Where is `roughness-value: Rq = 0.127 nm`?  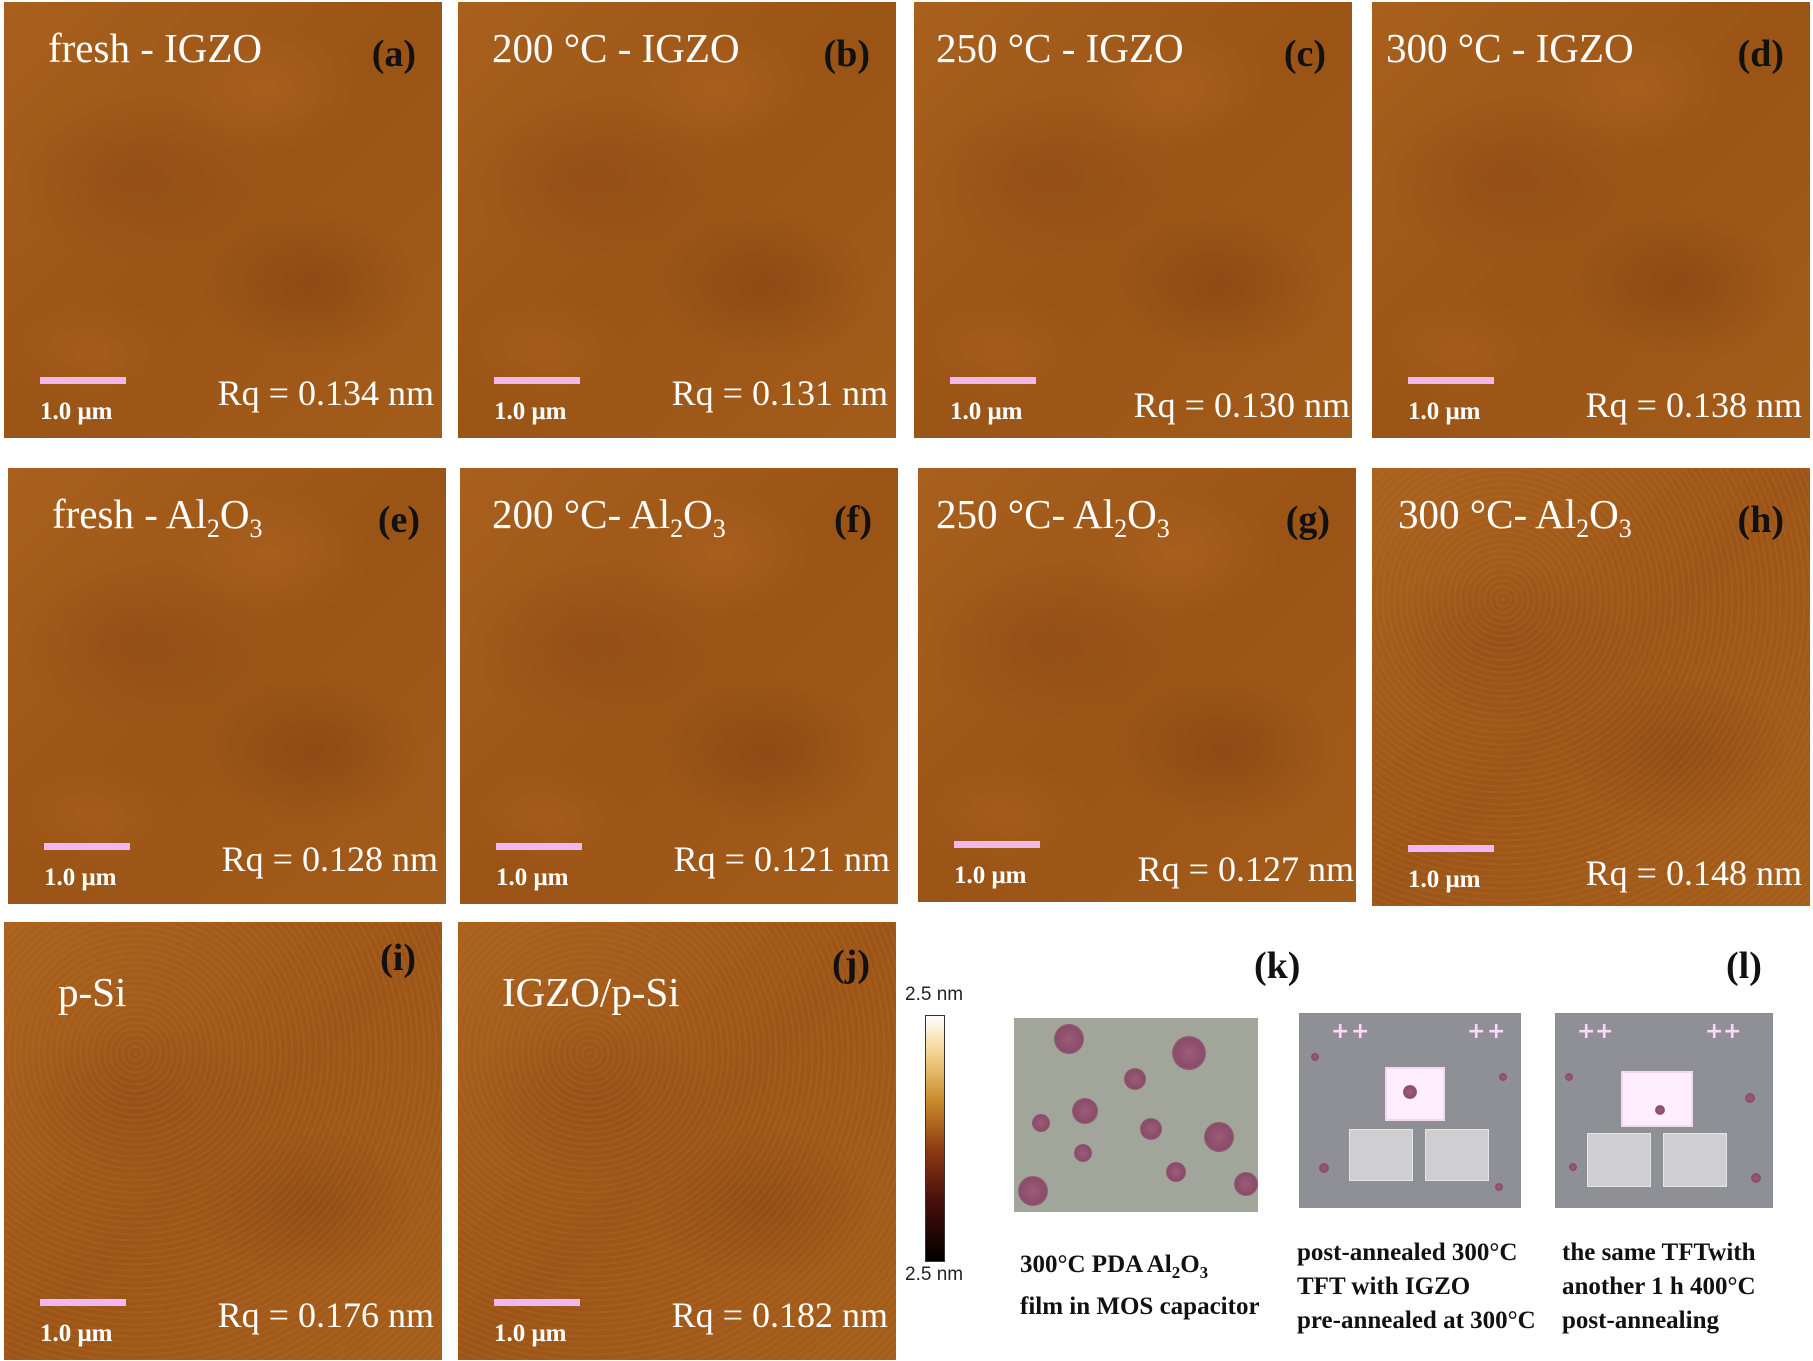
roughness-value: Rq = 0.127 nm is located at coordinates (1245, 869).